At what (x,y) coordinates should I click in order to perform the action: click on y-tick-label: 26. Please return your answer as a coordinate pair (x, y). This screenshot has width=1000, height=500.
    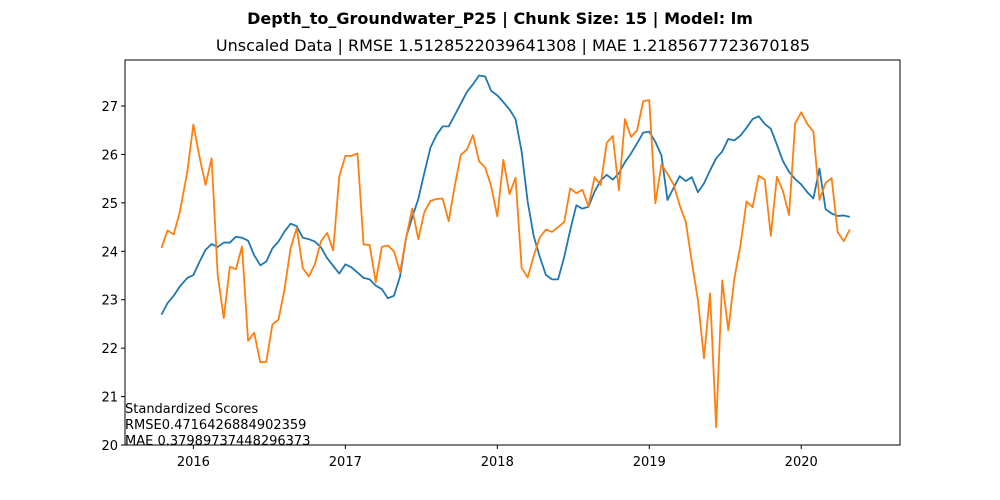
    Looking at the image, I should click on (109, 155).